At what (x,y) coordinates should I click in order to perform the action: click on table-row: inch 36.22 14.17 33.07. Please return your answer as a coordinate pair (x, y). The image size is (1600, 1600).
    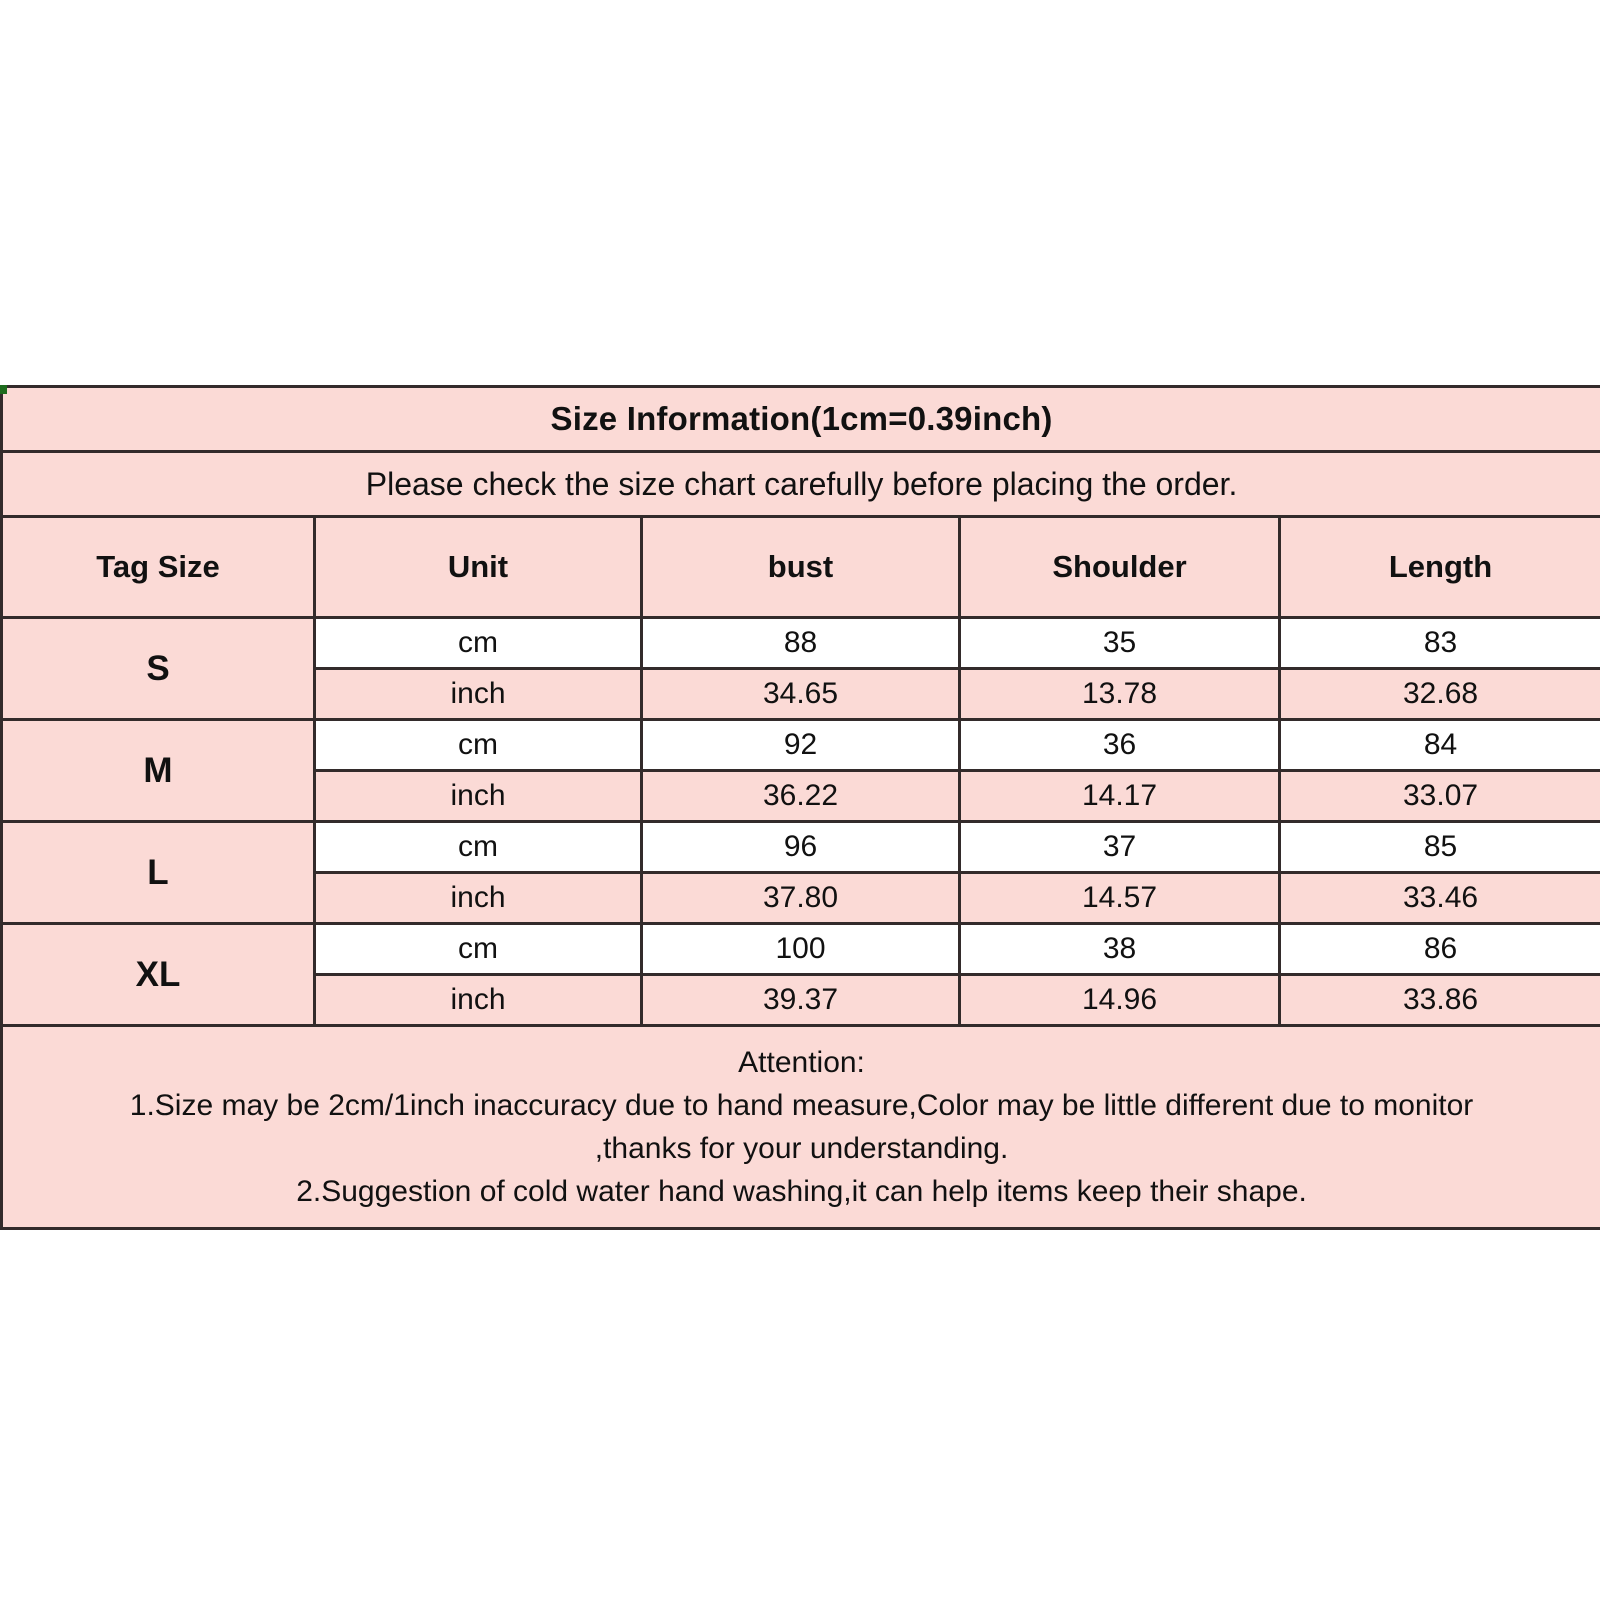
    Looking at the image, I should click on (801, 796).